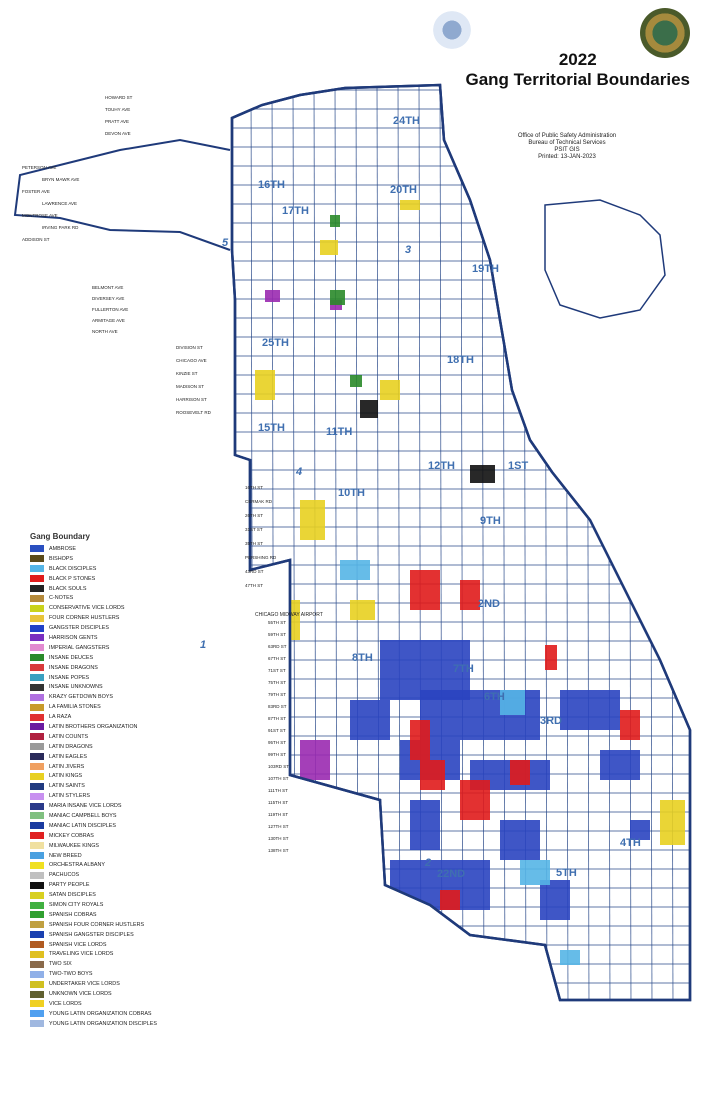 The image size is (720, 1112). Describe the element at coordinates (71, 746) in the screenshot. I see `legend-label: LATIN DRAGONS` at that location.